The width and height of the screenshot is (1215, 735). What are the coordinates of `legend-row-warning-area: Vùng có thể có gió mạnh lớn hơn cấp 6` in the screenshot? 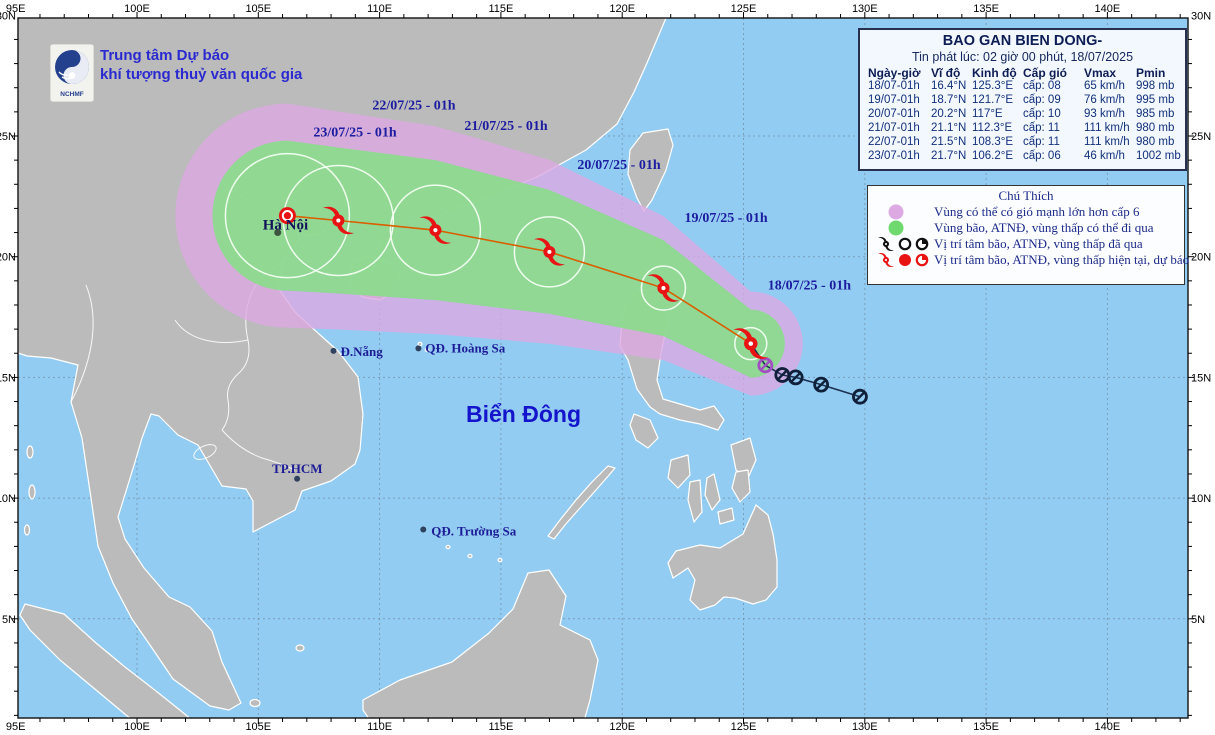 It's located at (1026, 212).